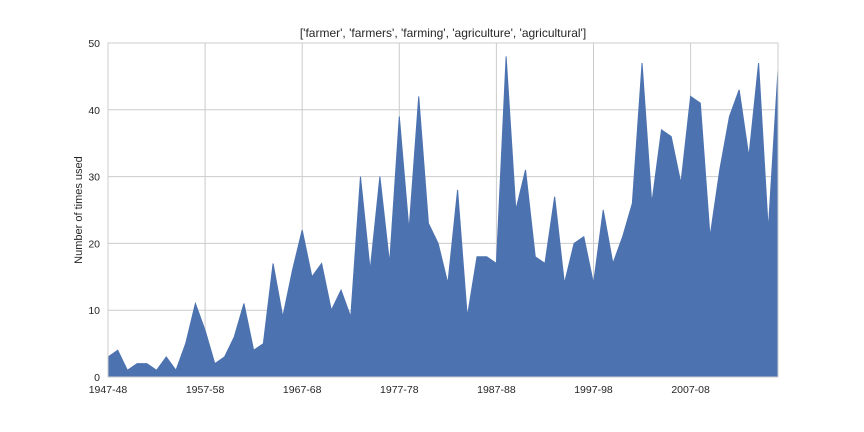 The height and width of the screenshot is (432, 864). I want to click on x-tick-label: 1997-98, so click(593, 390).